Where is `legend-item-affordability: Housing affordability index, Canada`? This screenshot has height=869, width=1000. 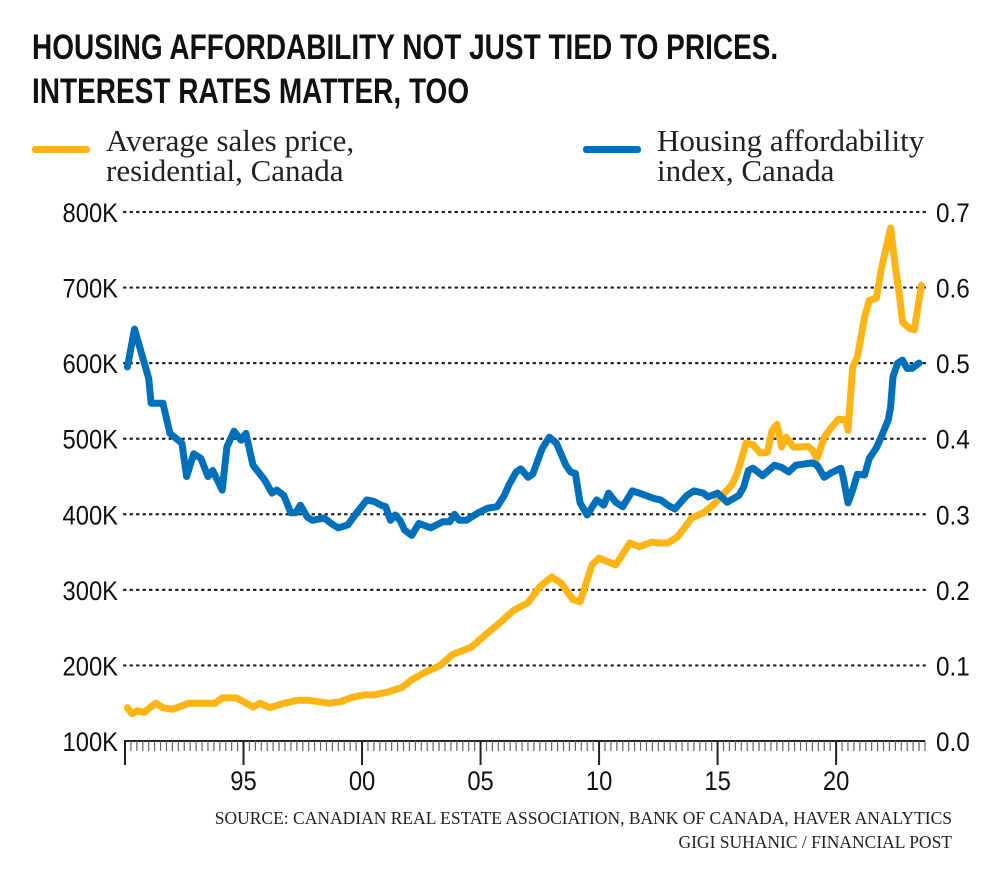
legend-item-affordability: Housing affordability index, Canada is located at coordinates (754, 155).